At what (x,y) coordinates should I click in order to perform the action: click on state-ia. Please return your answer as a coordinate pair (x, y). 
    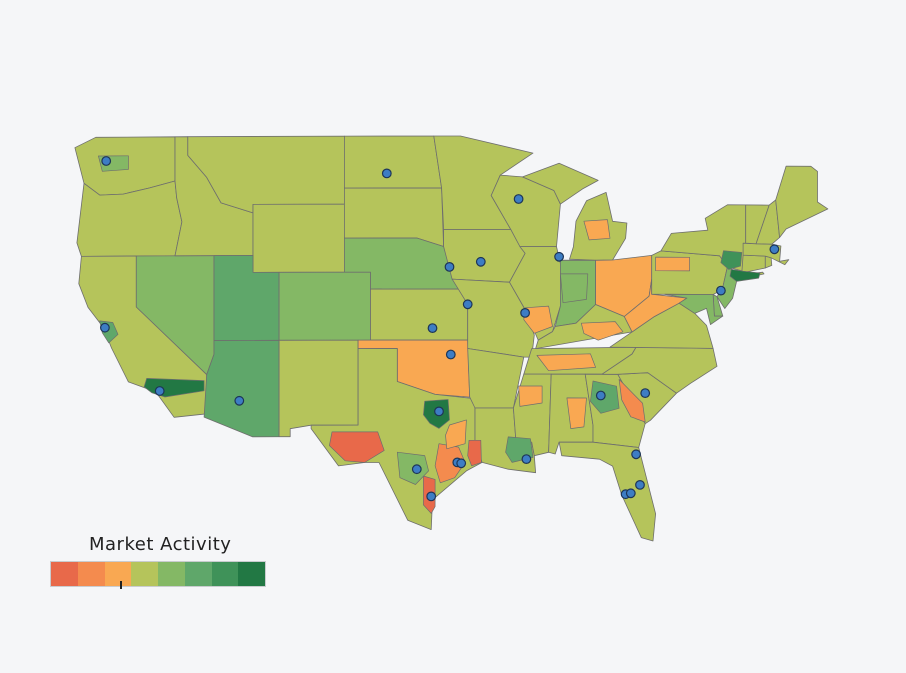
    Looking at the image, I should click on (484, 256).